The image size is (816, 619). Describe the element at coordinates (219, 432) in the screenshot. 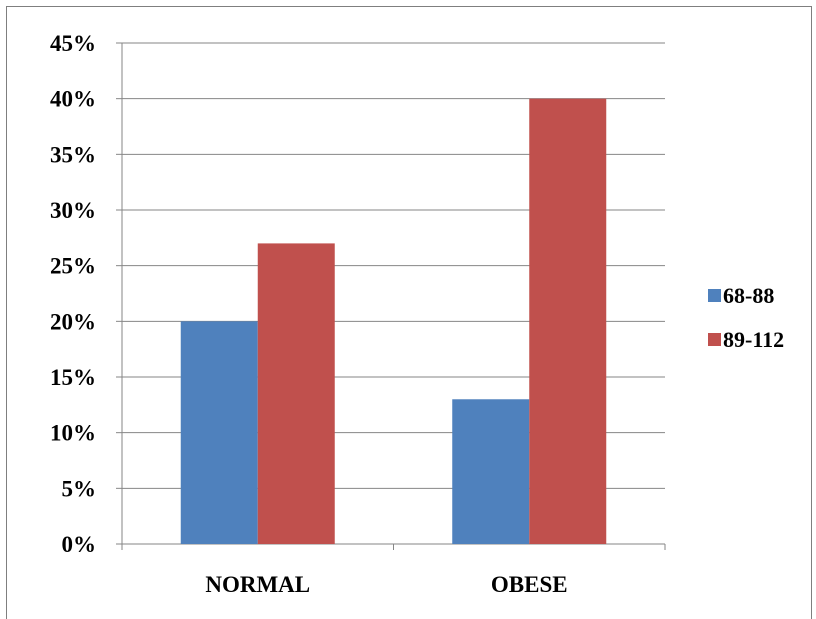

I see `bar-68-88-NORMAL` at that location.